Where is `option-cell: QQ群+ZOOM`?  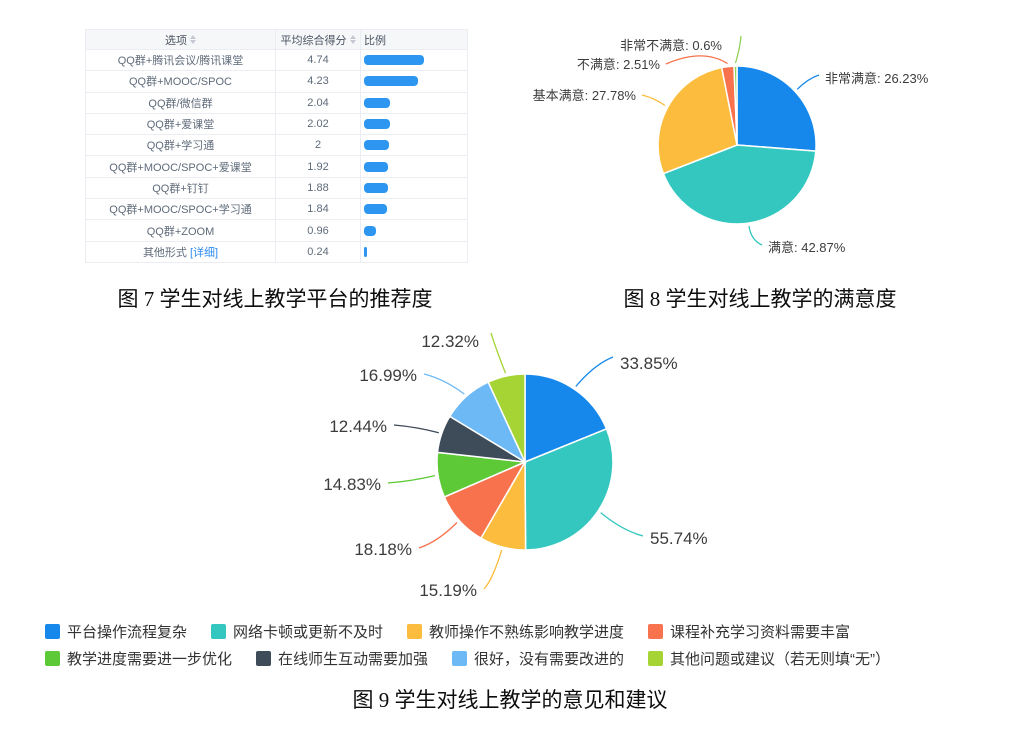 option-cell: QQ群+ZOOM is located at coordinates (181, 230).